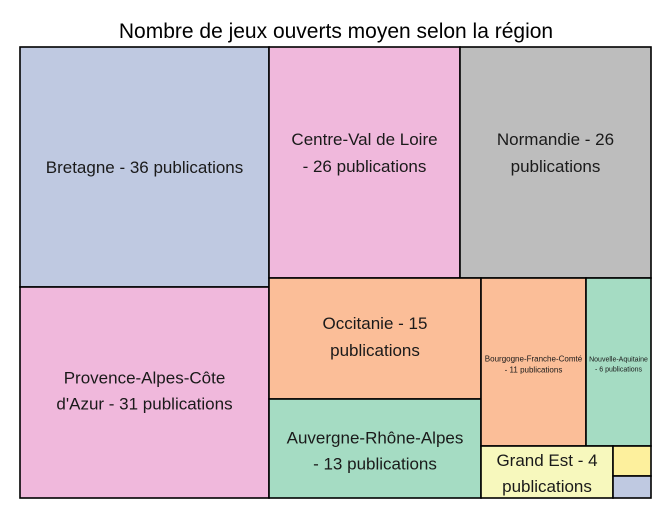 The height and width of the screenshot is (506, 671). What do you see at coordinates (618, 364) in the screenshot?
I see `tile-label-nouvelle-aquitaine: Nouvelle-Aquitaine - 6 publications` at bounding box center [618, 364].